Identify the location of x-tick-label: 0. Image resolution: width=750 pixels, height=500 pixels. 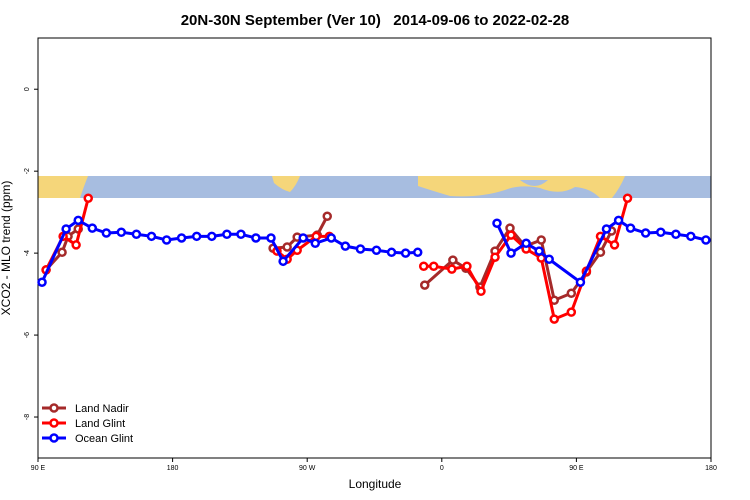
(442, 468).